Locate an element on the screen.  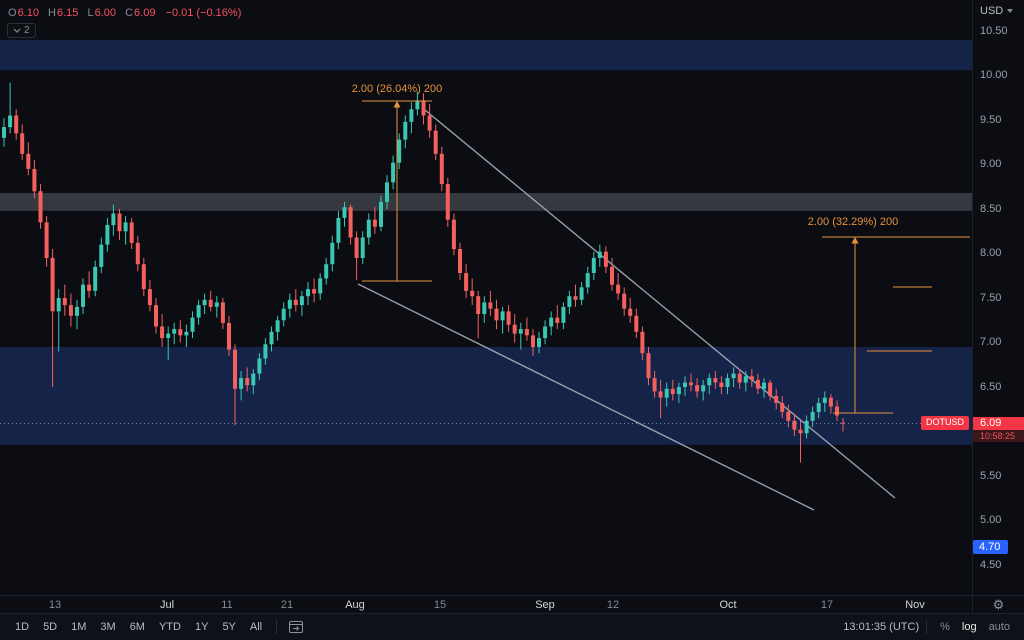
open-value: 6.10 is located at coordinates (28, 13).